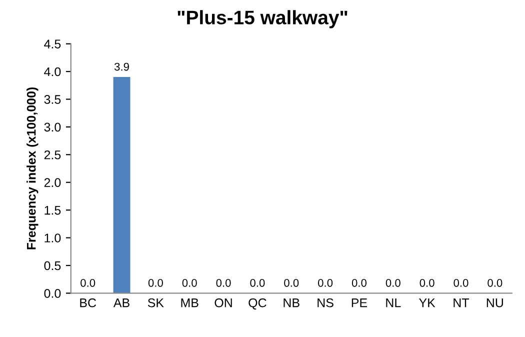 This screenshot has width=525, height=337. What do you see at coordinates (52, 183) in the screenshot?
I see `y-tick-label: 2.0` at bounding box center [52, 183].